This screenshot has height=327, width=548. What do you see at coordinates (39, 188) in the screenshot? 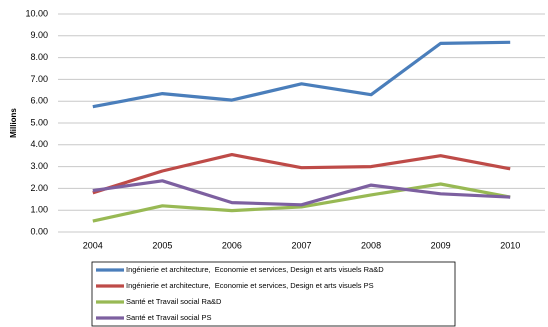
I see `y-tick-label: 2.00` at bounding box center [39, 188].